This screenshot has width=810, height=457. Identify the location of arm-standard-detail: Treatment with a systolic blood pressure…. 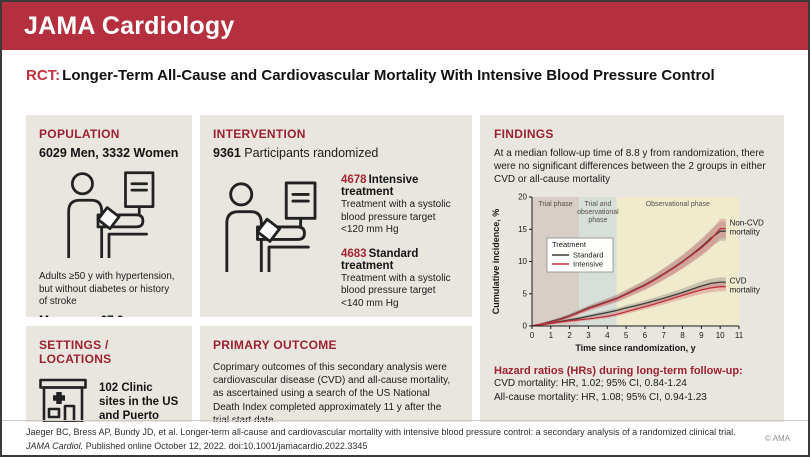
(396, 290).